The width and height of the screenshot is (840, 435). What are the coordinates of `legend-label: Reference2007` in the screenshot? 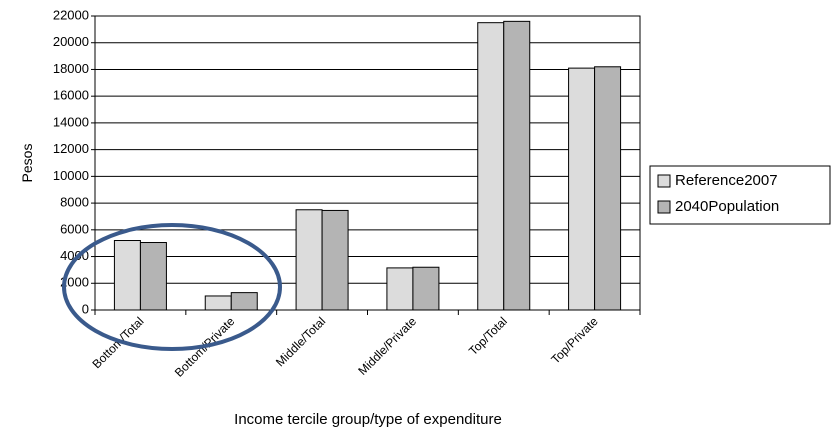 It's located at (726, 180).